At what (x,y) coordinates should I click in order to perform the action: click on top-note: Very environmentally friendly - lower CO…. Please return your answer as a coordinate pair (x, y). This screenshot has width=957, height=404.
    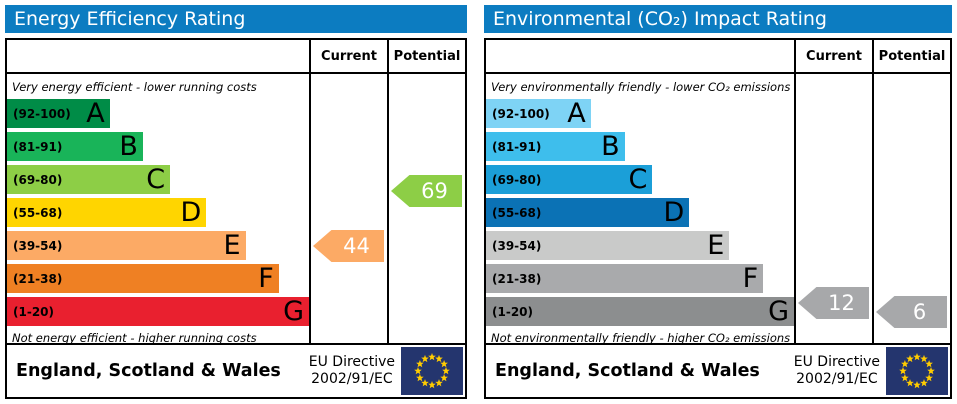
    Looking at the image, I should click on (641, 86).